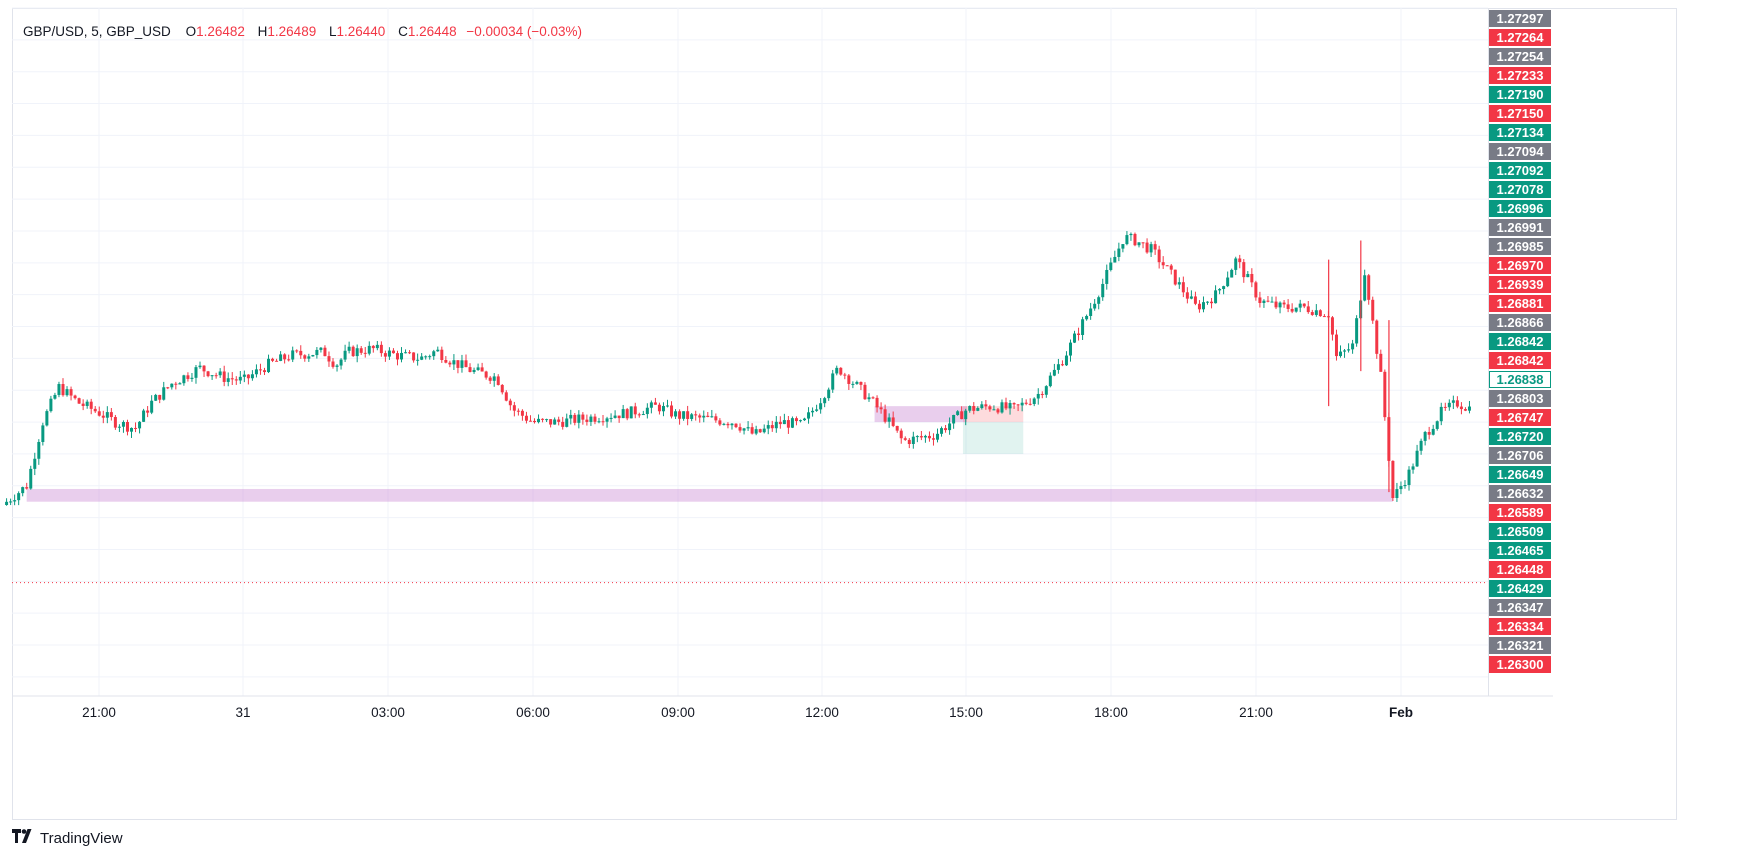 The image size is (1760, 861). Describe the element at coordinates (1520, 322) in the screenshot. I see `price-tag: 1.26866` at that location.